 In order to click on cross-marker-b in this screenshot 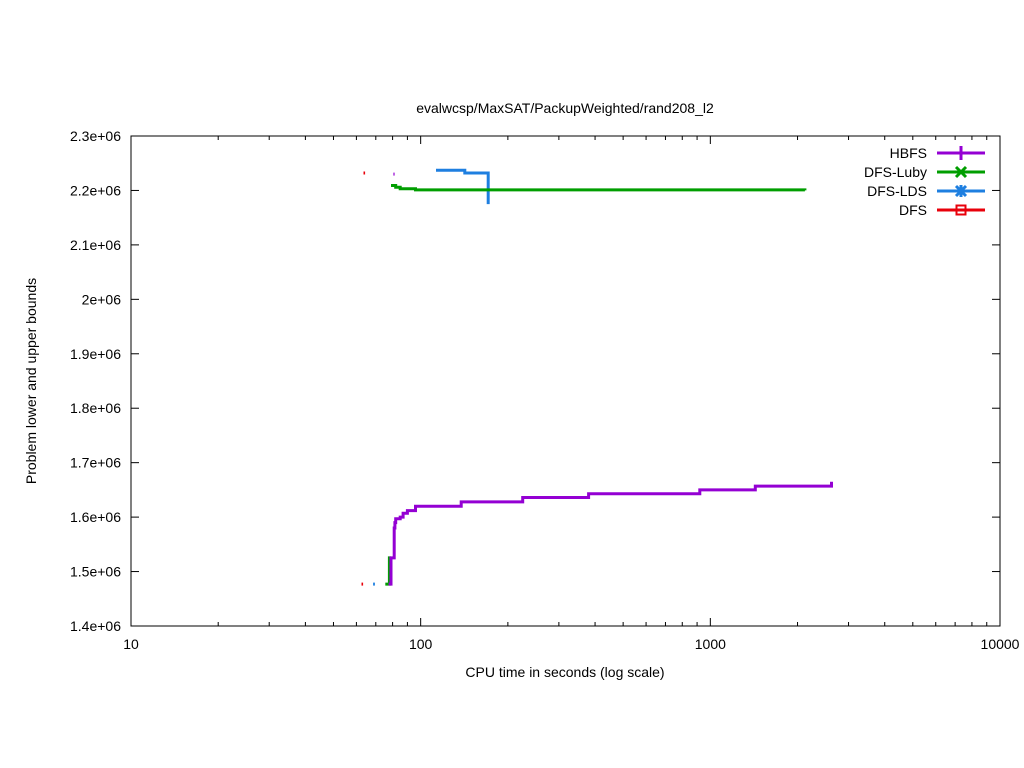, I will do `click(961, 172)`.